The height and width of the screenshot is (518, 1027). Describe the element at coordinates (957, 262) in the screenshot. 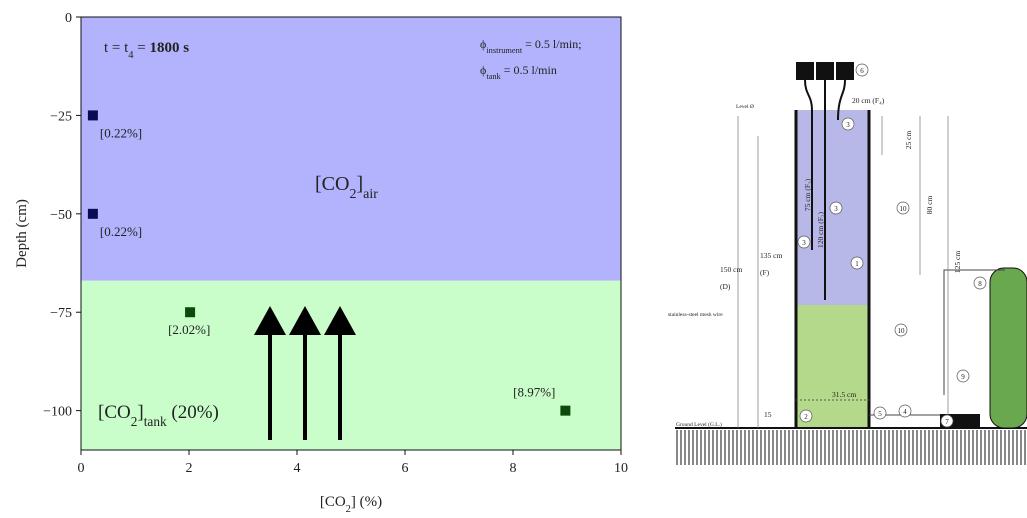

I see `diagram-label: 125 cm` at that location.